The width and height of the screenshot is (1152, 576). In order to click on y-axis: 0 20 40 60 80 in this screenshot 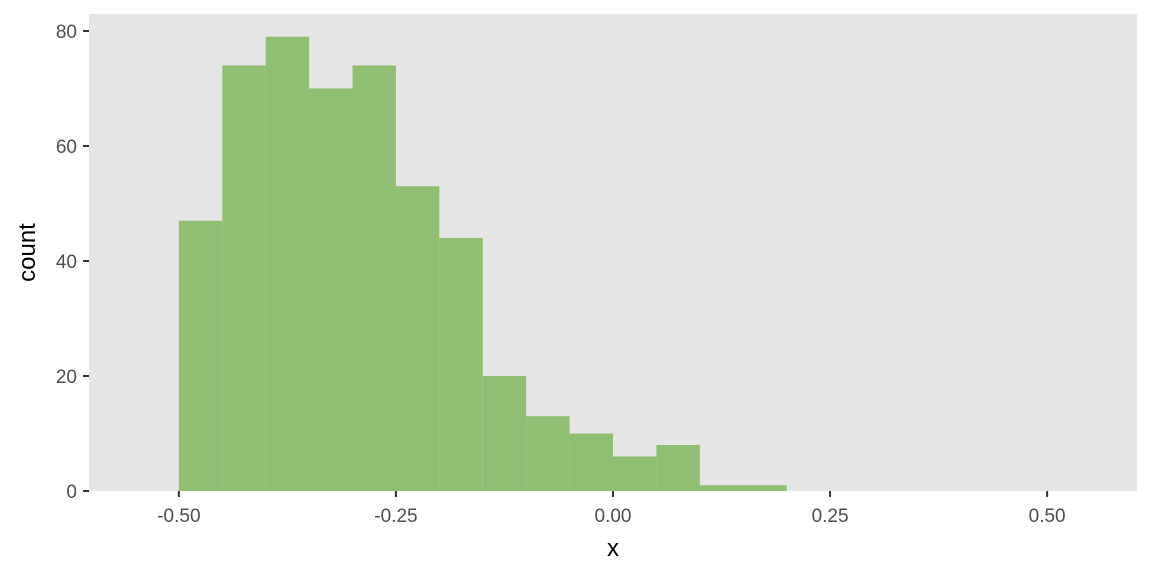, I will do `click(72, 262)`.